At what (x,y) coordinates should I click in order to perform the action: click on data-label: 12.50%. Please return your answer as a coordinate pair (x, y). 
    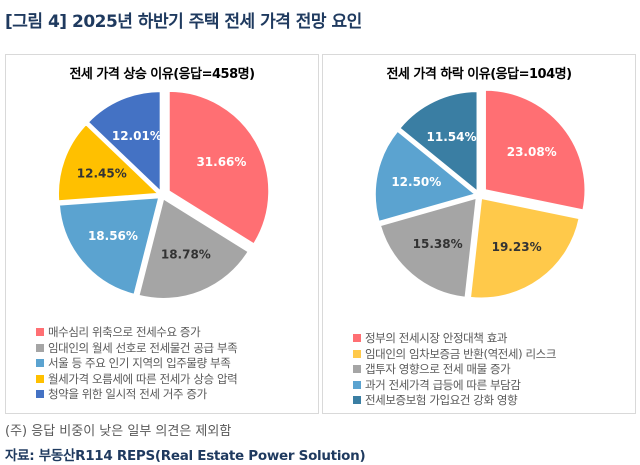
    Looking at the image, I should click on (416, 182).